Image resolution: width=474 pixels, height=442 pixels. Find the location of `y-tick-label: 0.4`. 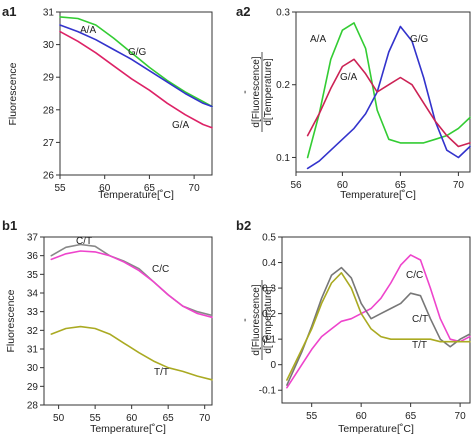

y-tick-label: 0.4 is located at coordinates (269, 263).